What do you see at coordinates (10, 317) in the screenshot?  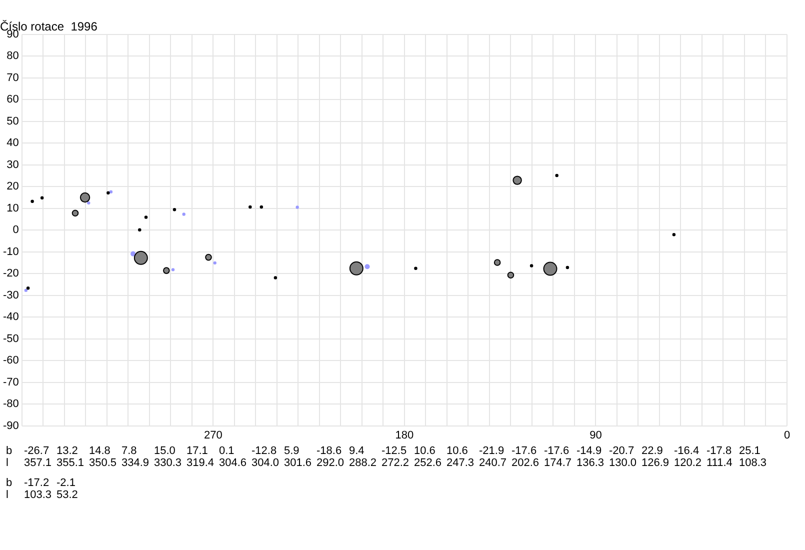 I see `y-tick-label: -40` at bounding box center [10, 317].